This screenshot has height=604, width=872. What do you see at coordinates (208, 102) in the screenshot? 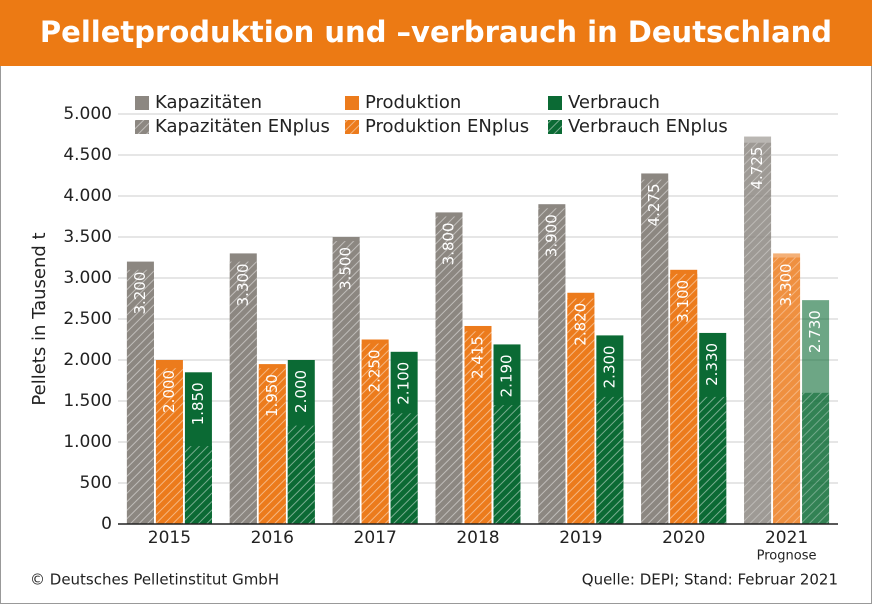
I see `legend-label: Kapazitäten` at bounding box center [208, 102].